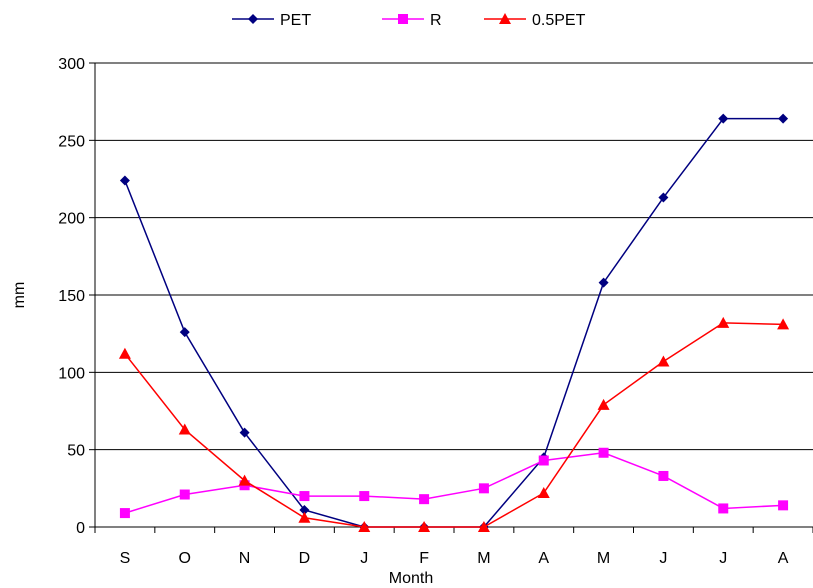 The height and width of the screenshot is (588, 813). I want to click on y-tick-label: 0, so click(80, 528).